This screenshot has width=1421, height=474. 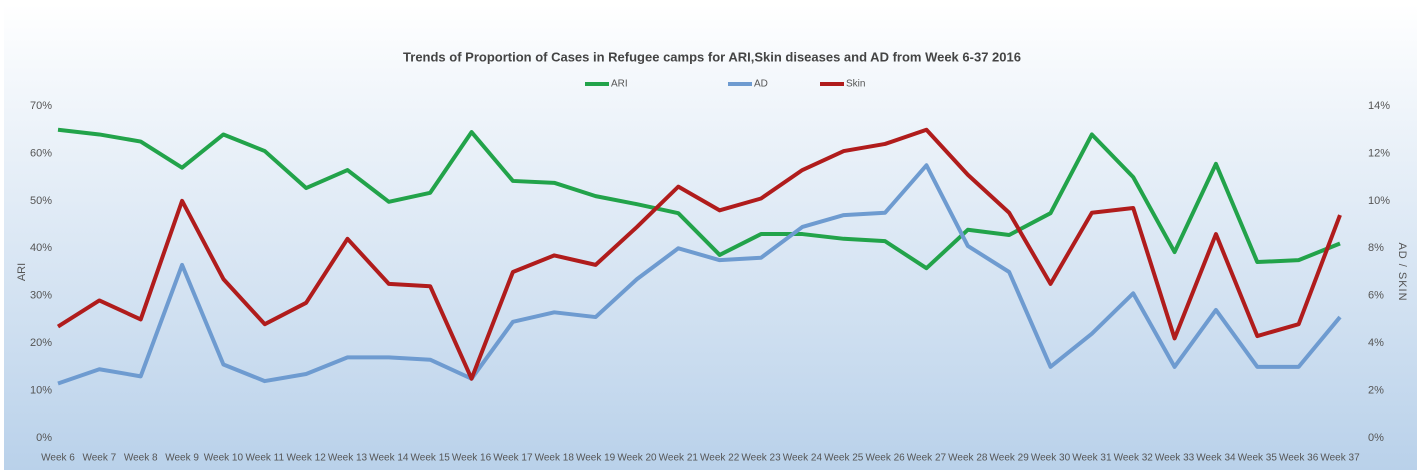 What do you see at coordinates (968, 458) in the screenshot?
I see `x-tick-label: Week 28` at bounding box center [968, 458].